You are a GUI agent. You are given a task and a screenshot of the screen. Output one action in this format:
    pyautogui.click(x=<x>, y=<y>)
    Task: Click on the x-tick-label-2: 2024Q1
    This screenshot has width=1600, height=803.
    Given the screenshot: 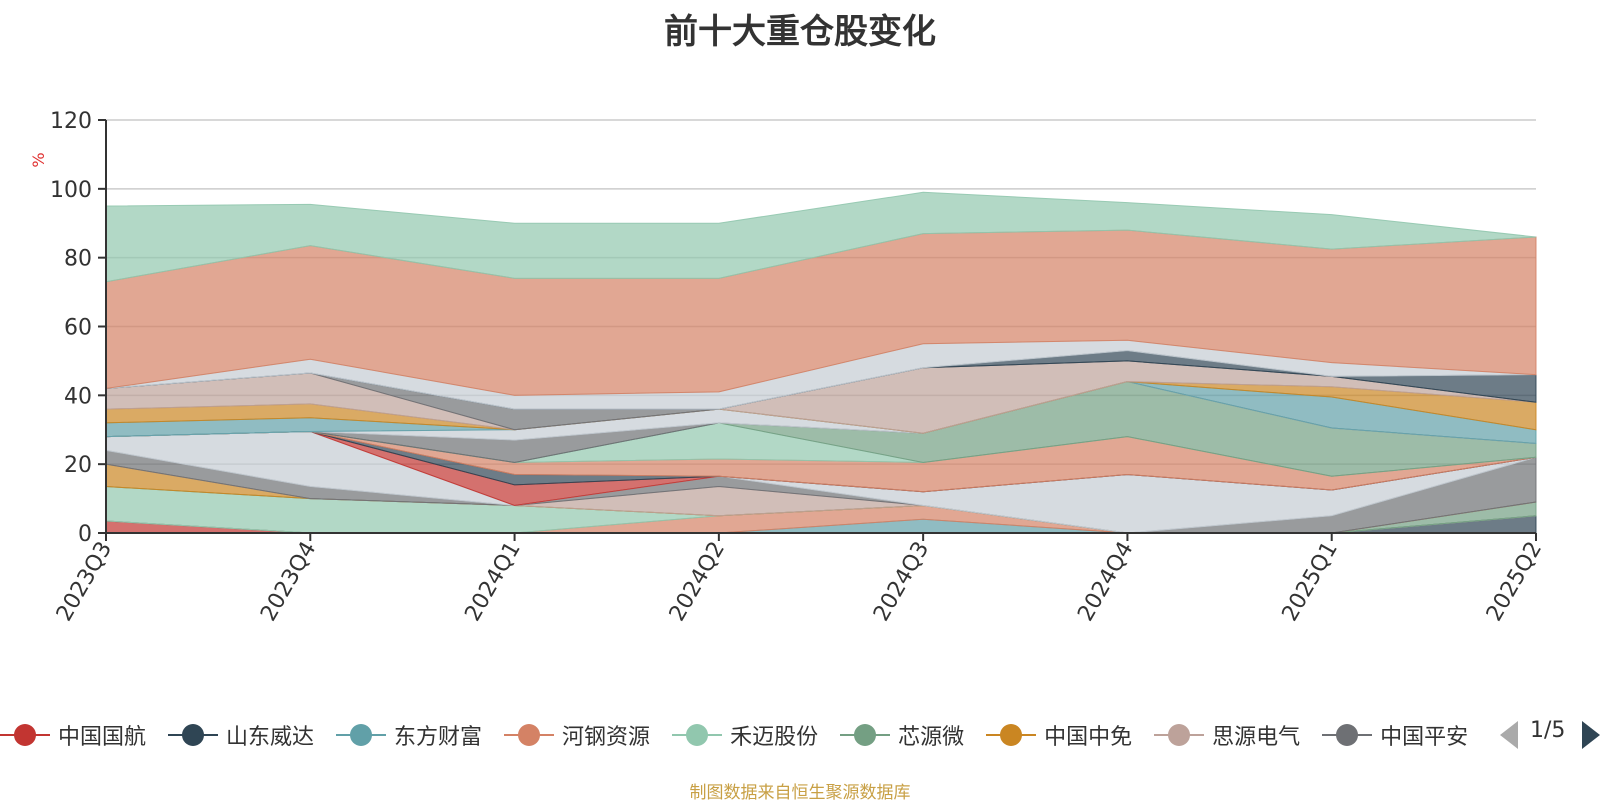 What is the action you would take?
    pyautogui.click(x=492, y=582)
    